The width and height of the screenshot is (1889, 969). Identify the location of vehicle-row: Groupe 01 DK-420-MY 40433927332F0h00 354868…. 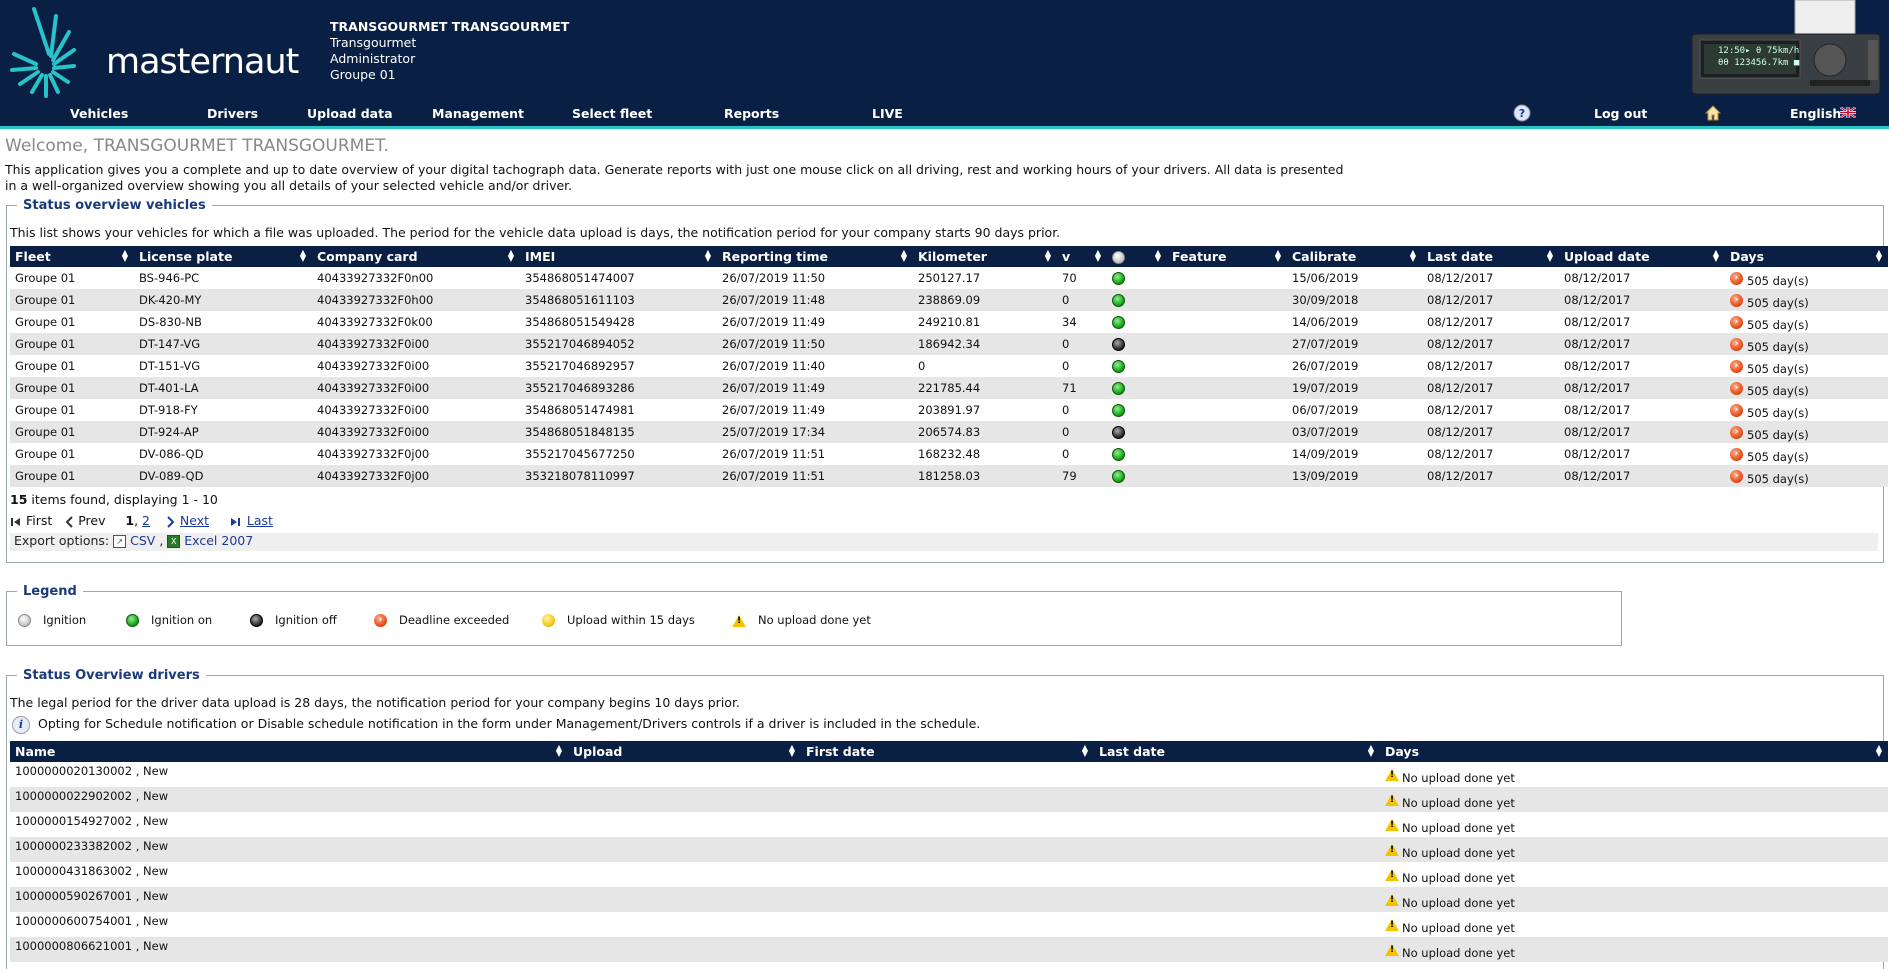
(949, 300).